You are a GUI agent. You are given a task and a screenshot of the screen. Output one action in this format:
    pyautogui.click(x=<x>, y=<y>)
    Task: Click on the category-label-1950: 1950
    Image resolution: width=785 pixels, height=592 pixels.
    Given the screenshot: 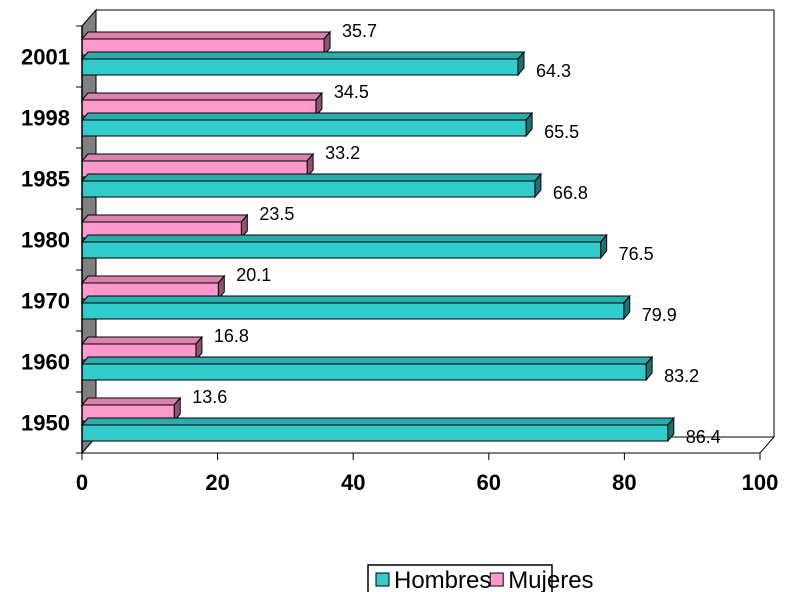 What is the action you would take?
    pyautogui.click(x=45, y=423)
    